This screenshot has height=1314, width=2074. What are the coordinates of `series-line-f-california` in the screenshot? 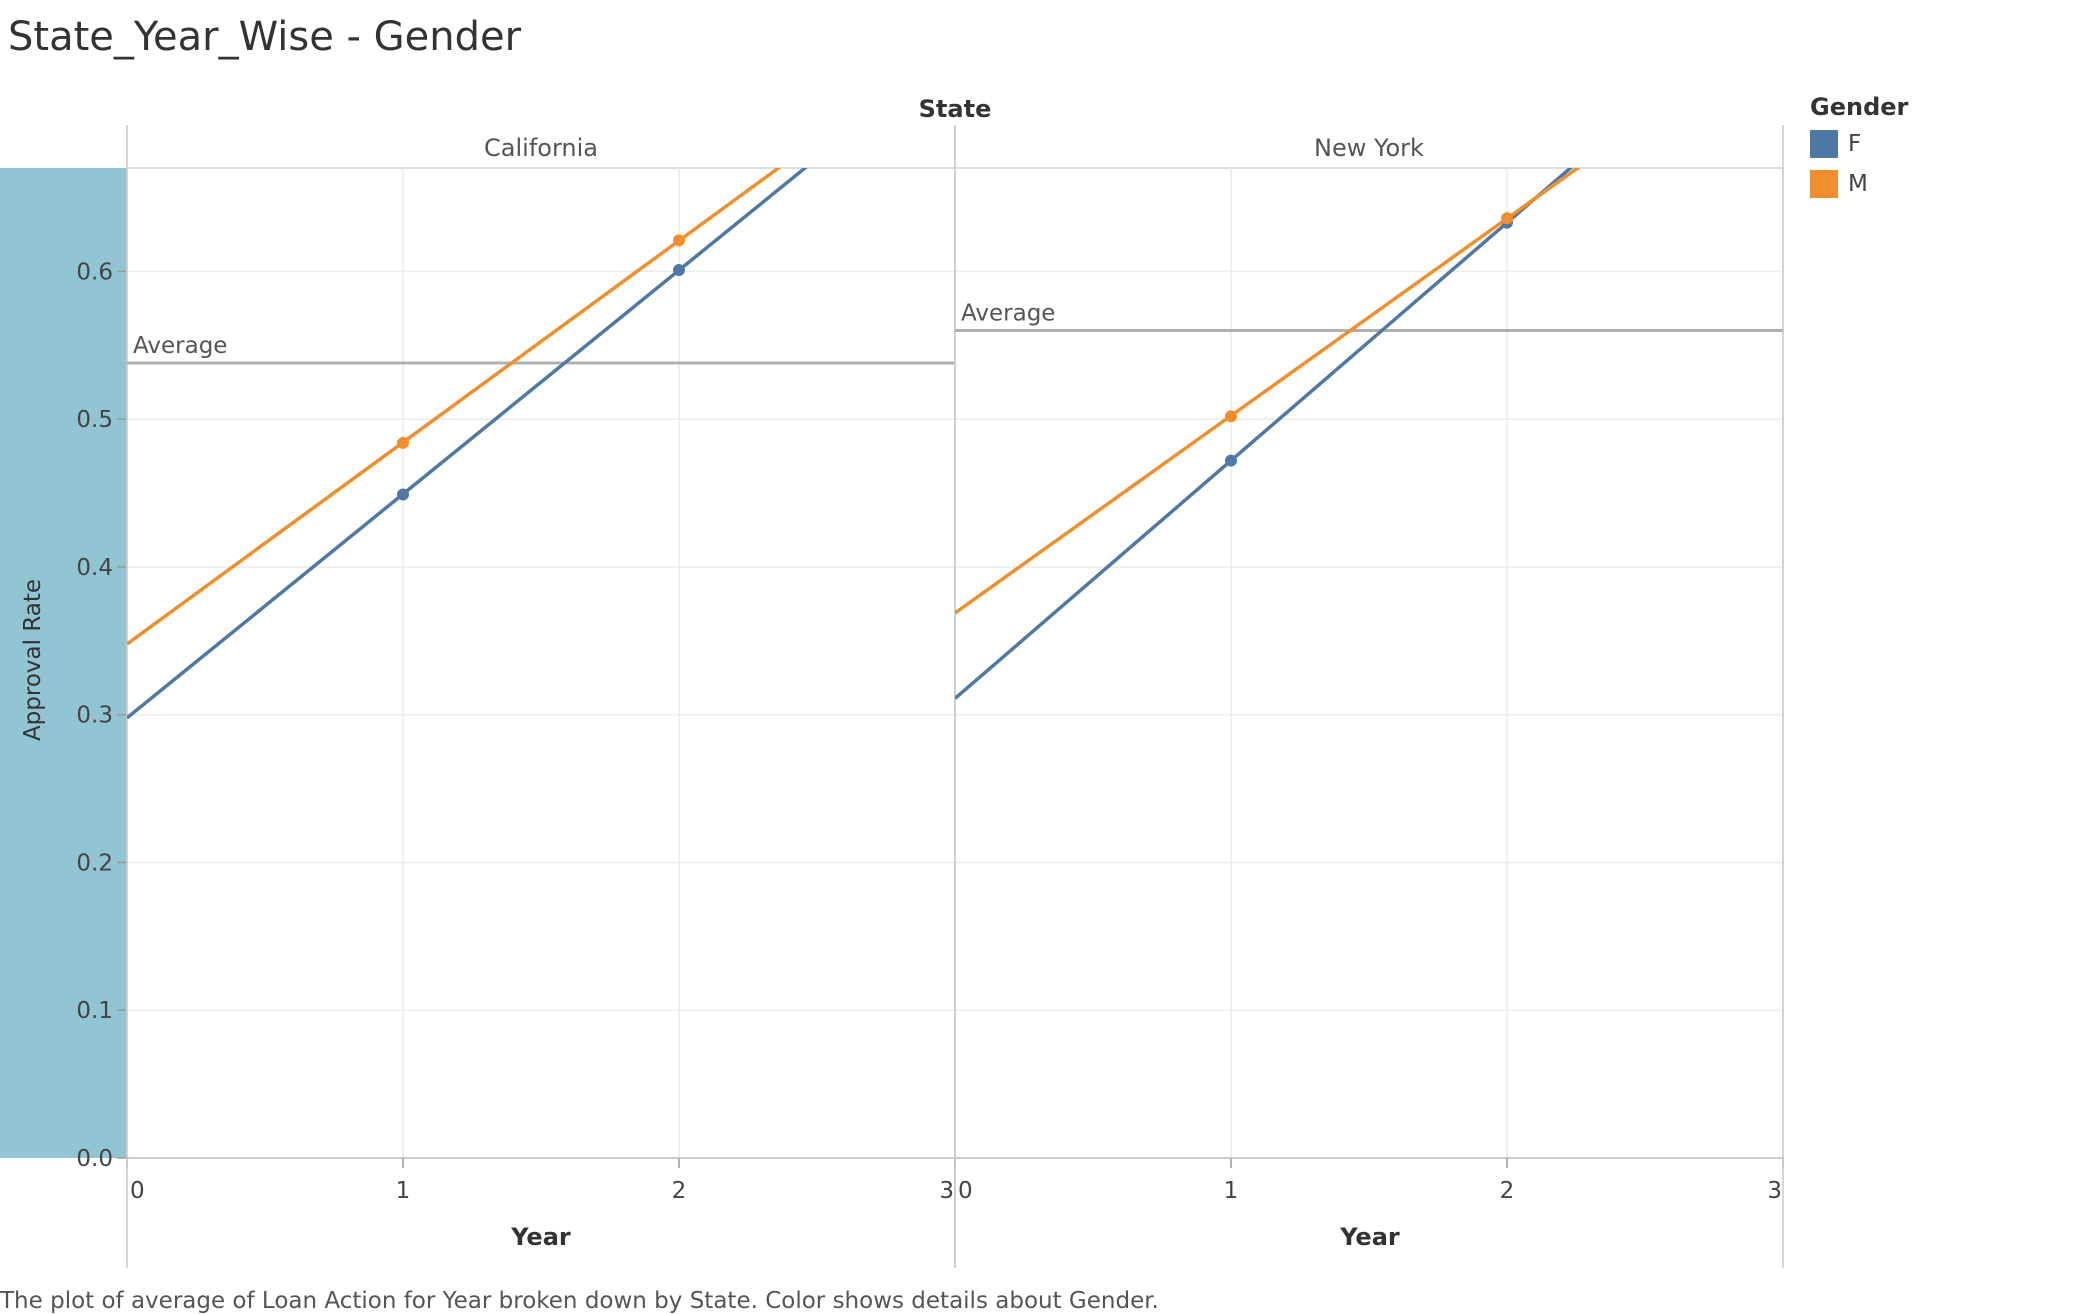 It's located at (467, 444).